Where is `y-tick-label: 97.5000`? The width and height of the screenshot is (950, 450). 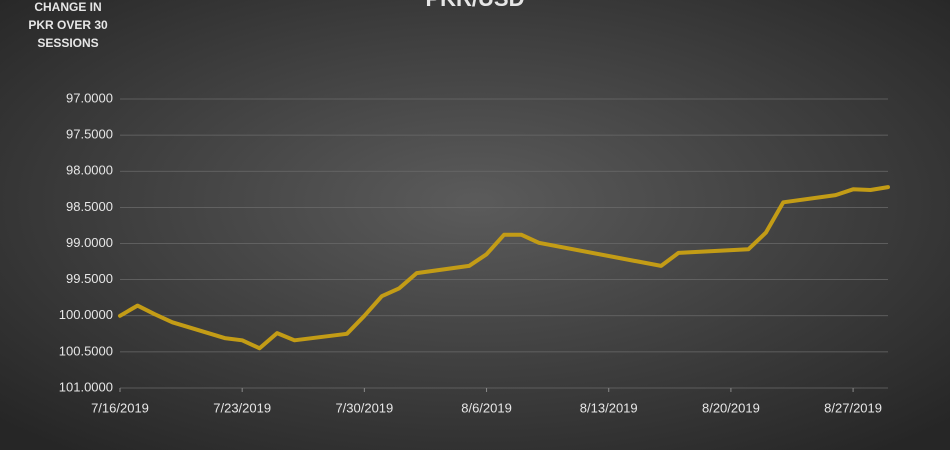 y-tick-label: 97.5000 is located at coordinates (89, 134).